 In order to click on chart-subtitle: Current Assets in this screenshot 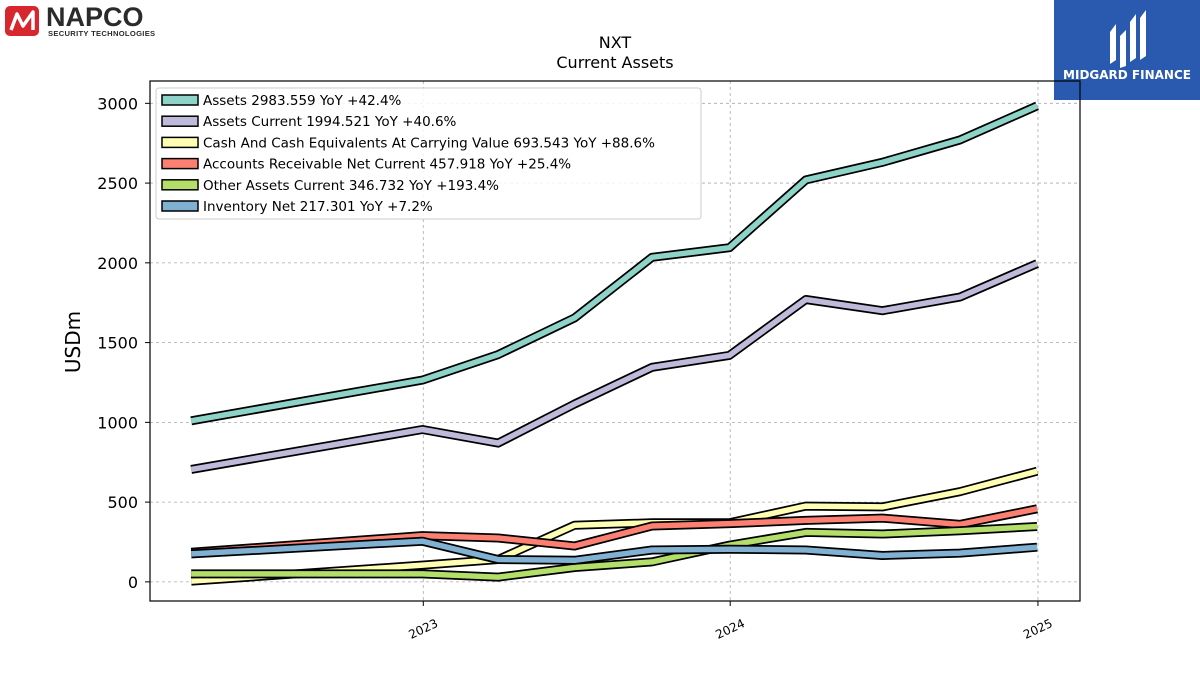, I will do `click(614, 62)`.